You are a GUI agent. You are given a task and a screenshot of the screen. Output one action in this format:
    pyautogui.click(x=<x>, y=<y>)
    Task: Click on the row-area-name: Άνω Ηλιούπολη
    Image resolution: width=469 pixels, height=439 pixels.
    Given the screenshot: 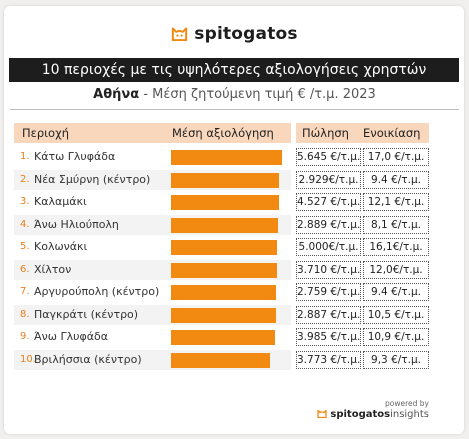 What is the action you would take?
    pyautogui.click(x=76, y=224)
    